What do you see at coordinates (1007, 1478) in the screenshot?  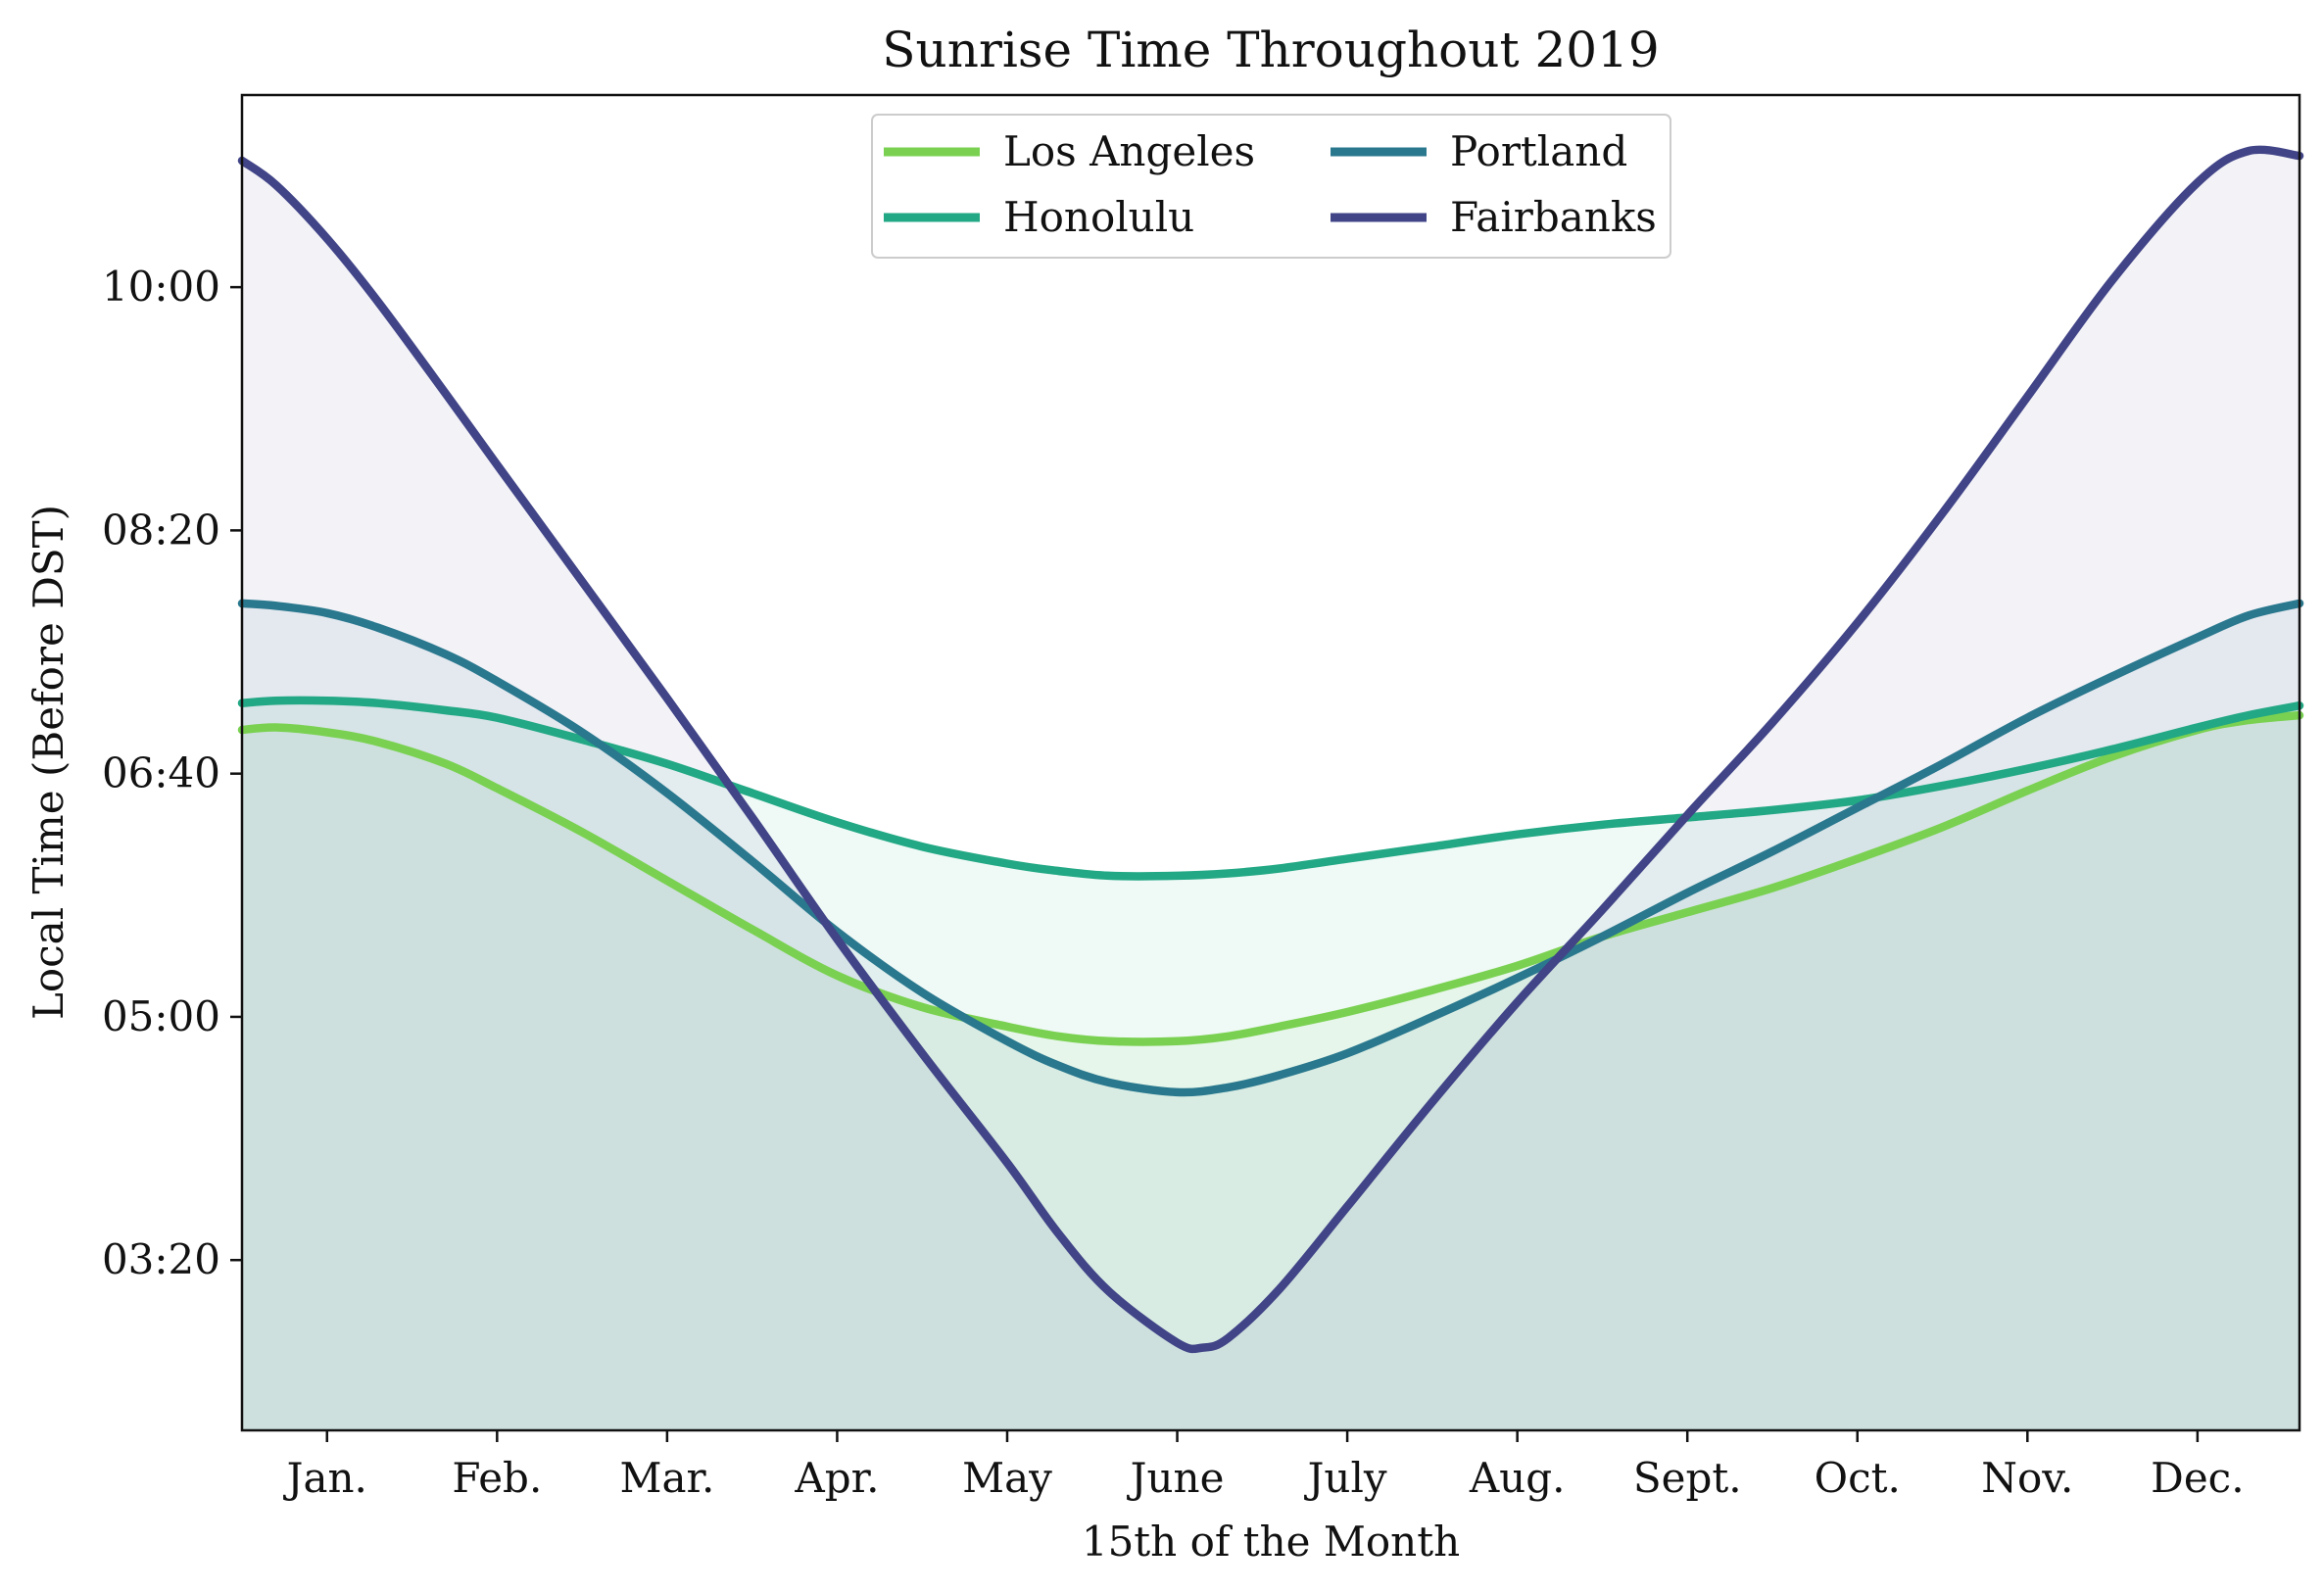 I see `x-tick-label: May` at bounding box center [1007, 1478].